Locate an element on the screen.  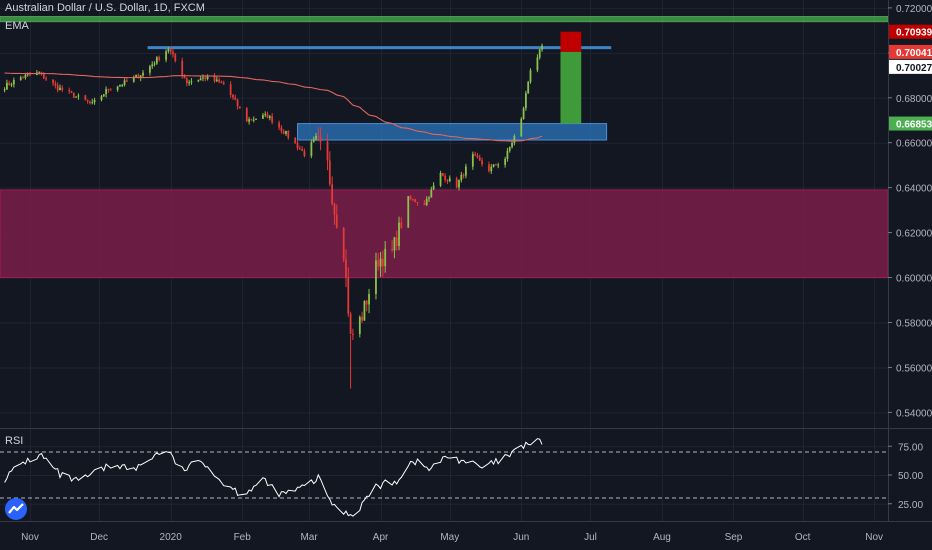
rsi-tick-label: 75.00 is located at coordinates (910, 447).